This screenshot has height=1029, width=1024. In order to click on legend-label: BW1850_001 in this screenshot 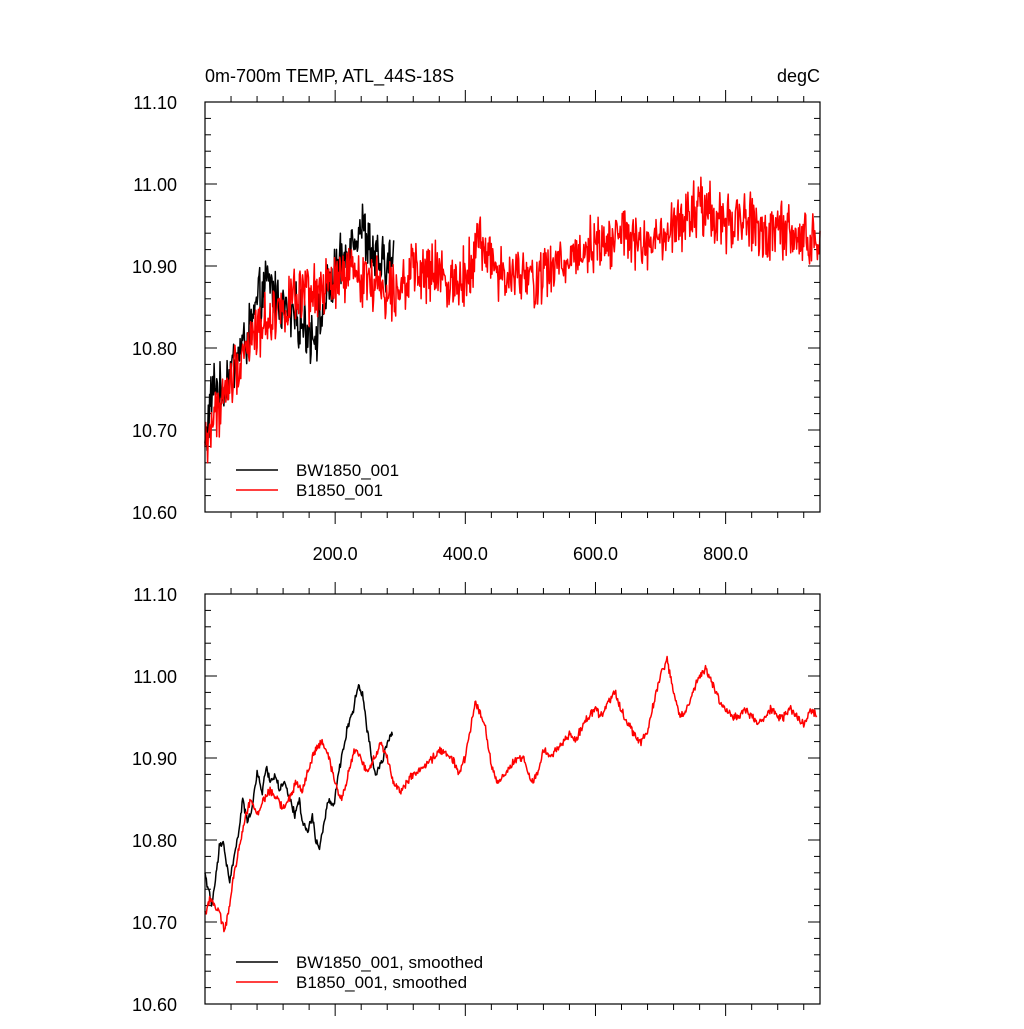, I will do `click(347, 470)`.